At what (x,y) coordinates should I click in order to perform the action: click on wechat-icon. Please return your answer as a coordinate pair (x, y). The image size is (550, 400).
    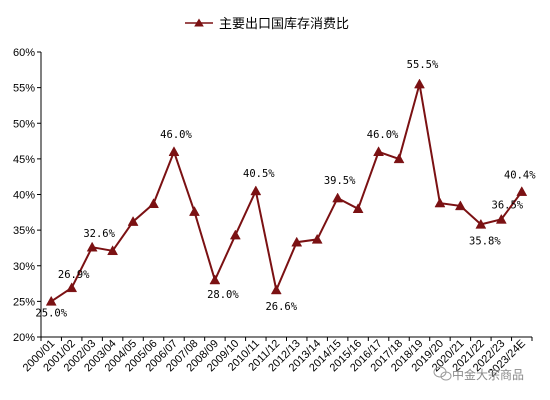
    Looking at the image, I should click on (442, 373).